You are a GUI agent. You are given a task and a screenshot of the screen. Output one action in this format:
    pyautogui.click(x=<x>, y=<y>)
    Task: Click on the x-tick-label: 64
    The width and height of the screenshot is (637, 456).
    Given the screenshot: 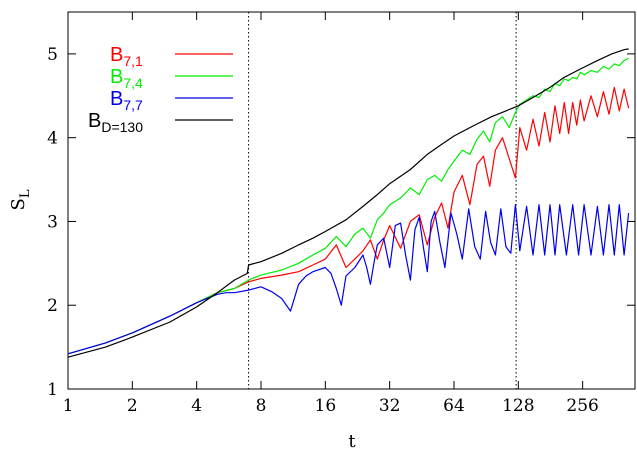 What is the action you would take?
    pyautogui.click(x=454, y=406)
    